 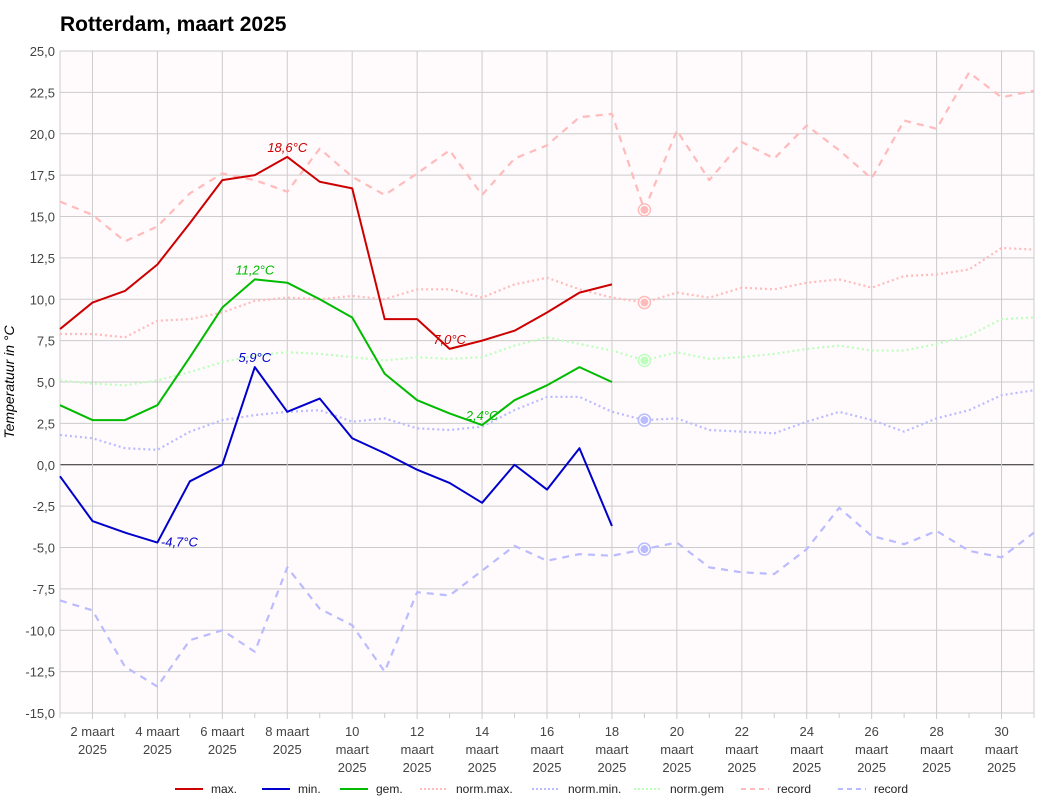 I want to click on x-tick-label: 2 maart, so click(x=92, y=731).